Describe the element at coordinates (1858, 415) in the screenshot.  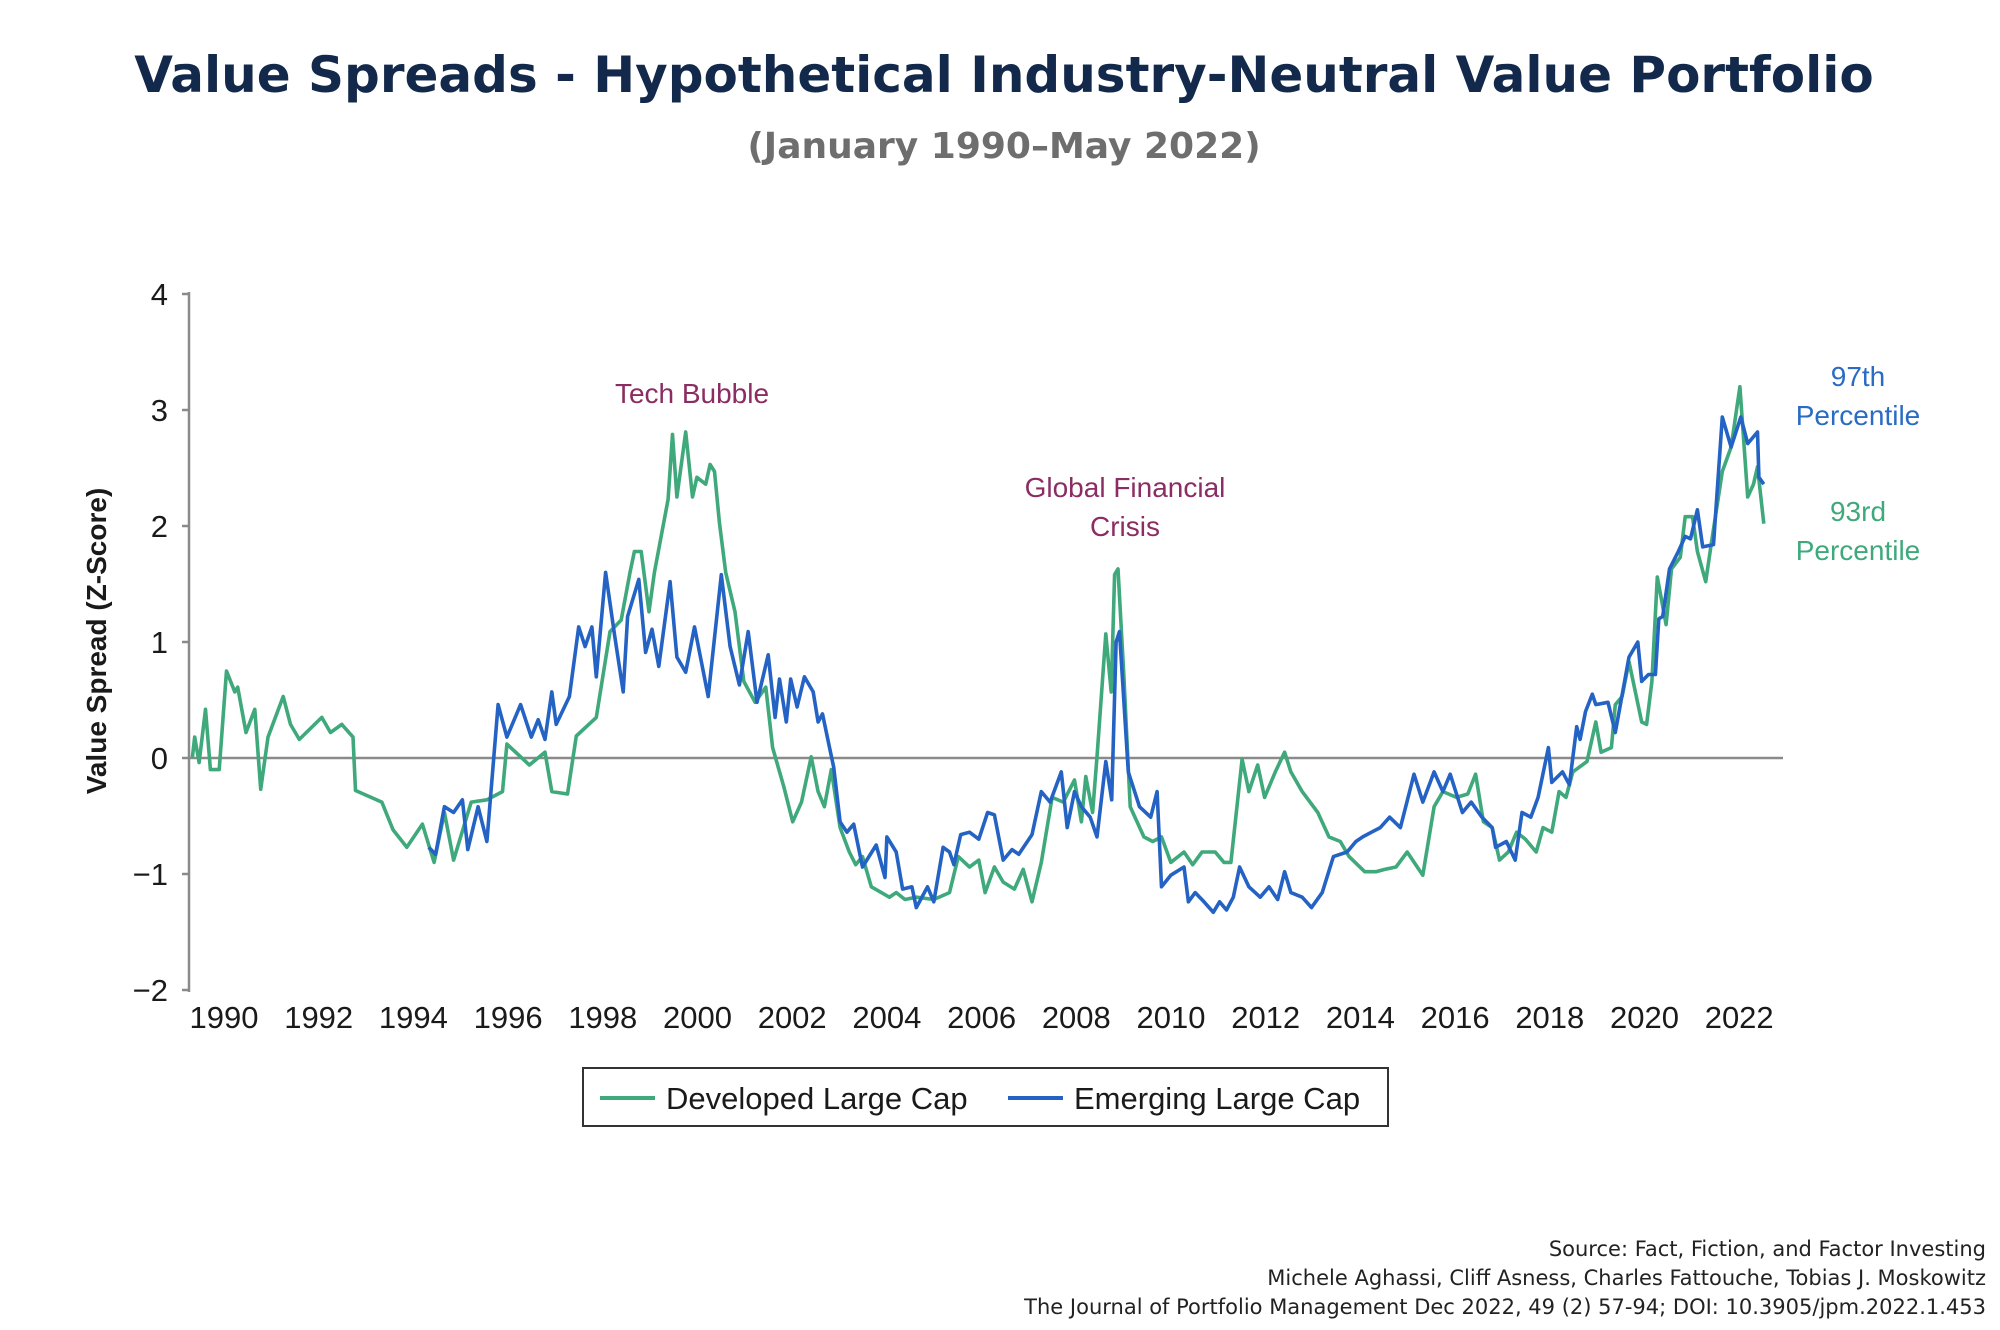
I see `annotation-97th-line2: Percentile` at that location.